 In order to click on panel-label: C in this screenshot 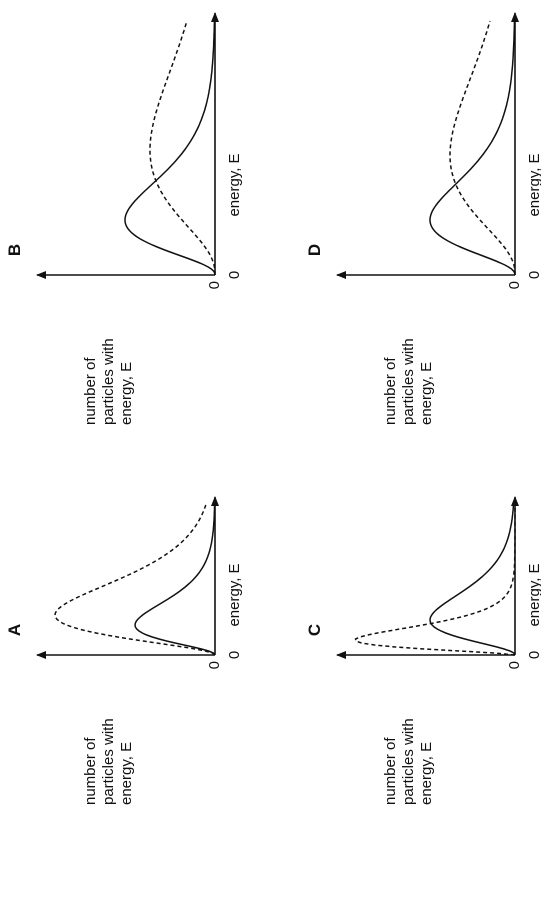, I will do `click(314, 630)`.